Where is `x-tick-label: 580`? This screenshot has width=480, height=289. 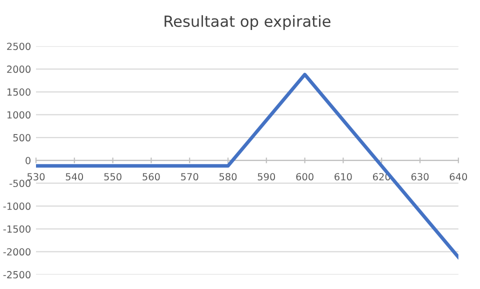
x-tick-label: 580 is located at coordinates (228, 176).